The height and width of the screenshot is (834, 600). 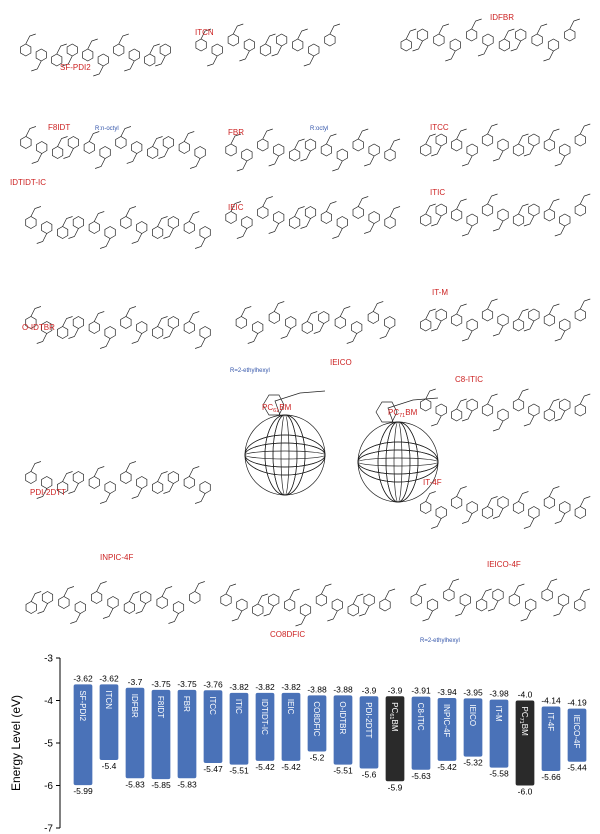 I want to click on bar-name-label: ITIC, so click(x=238, y=706).